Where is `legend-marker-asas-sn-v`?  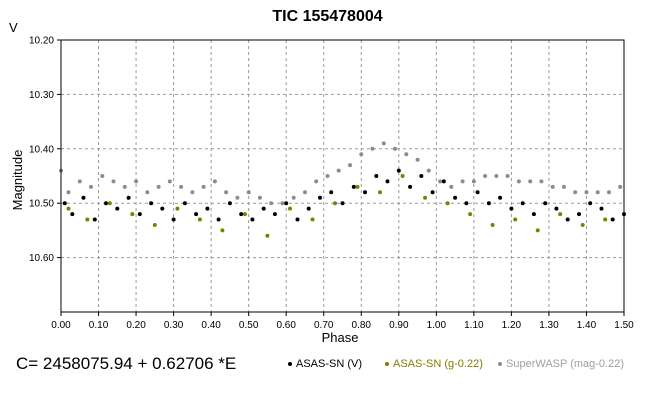 legend-marker-asas-sn-v is located at coordinates (290, 364).